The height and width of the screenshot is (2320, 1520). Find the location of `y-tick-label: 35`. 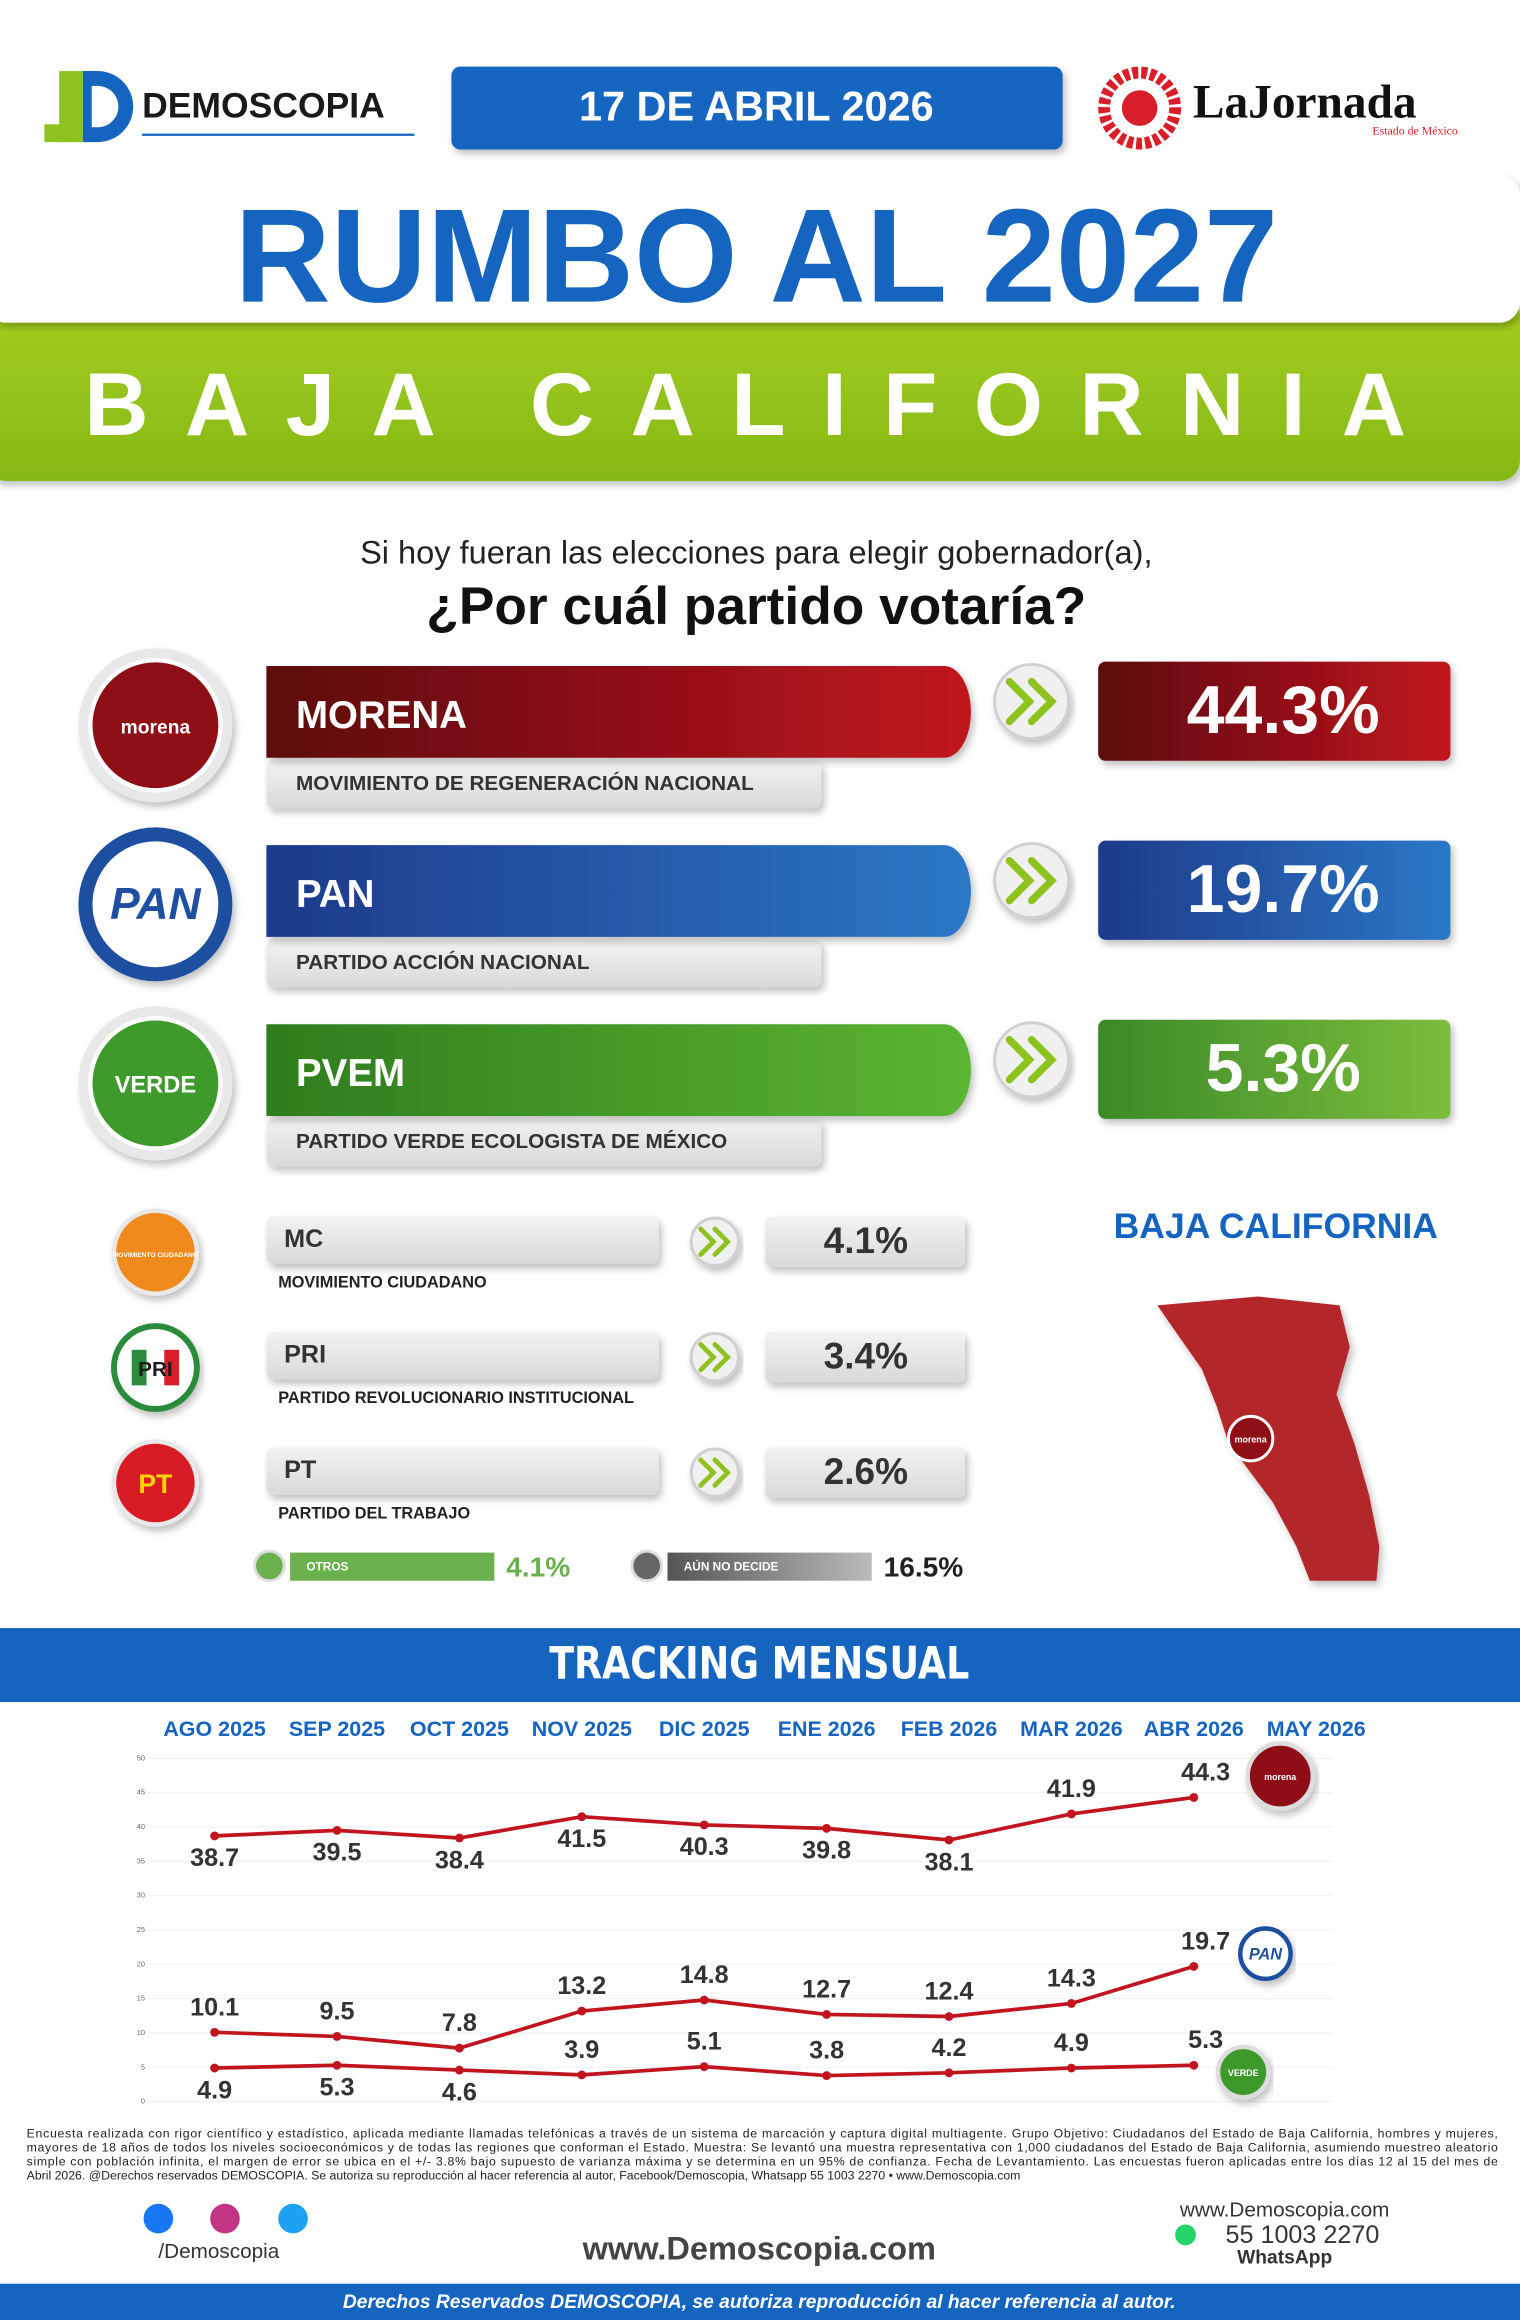

y-tick-label: 35 is located at coordinates (141, 1860).